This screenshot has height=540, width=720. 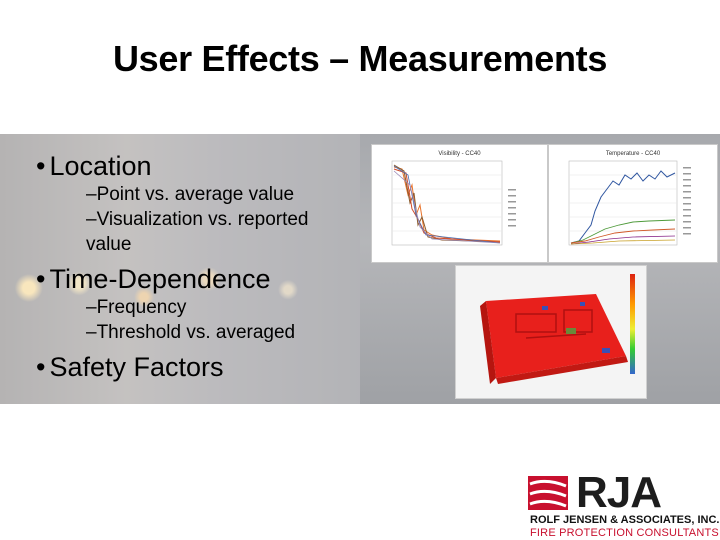 I want to click on temperature-chart-plot, so click(x=629, y=203).